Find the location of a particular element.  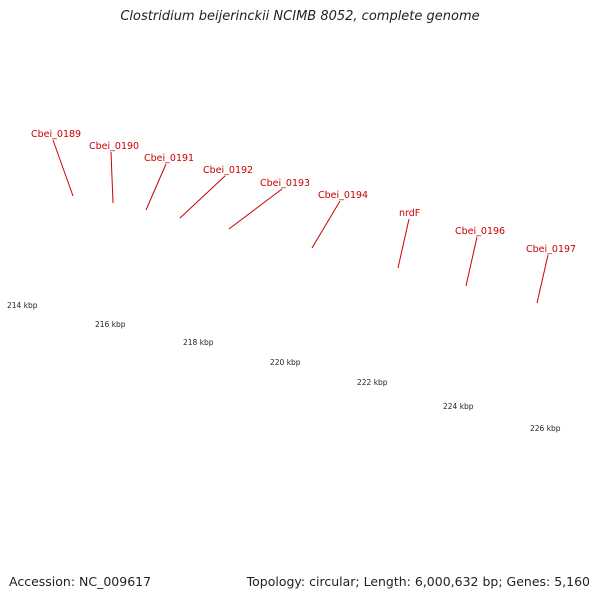

gene-label: Cbei_0190 is located at coordinates (114, 146).